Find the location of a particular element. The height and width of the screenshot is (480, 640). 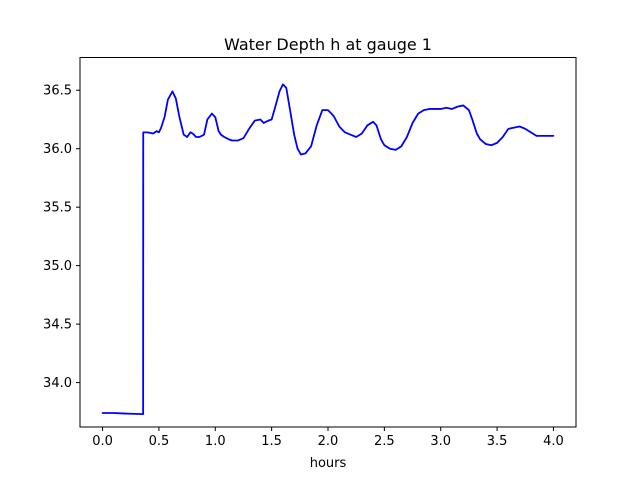

chart-title: Water Depth h at gauge 1 is located at coordinates (328, 44).